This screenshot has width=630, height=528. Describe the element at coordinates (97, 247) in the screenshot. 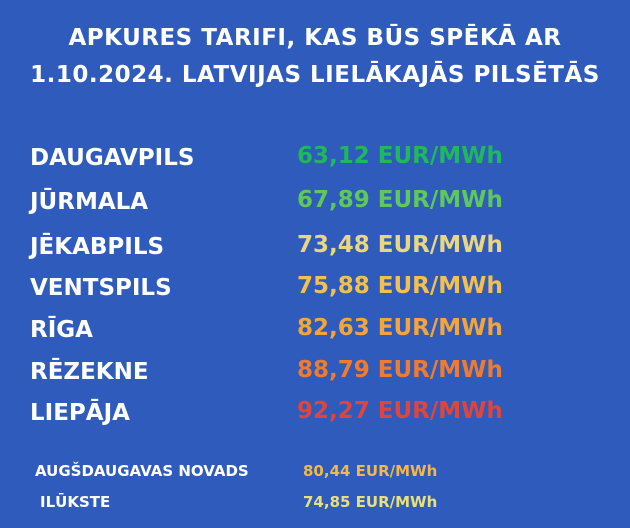

I see `city-name: JĒKABPILS` at that location.